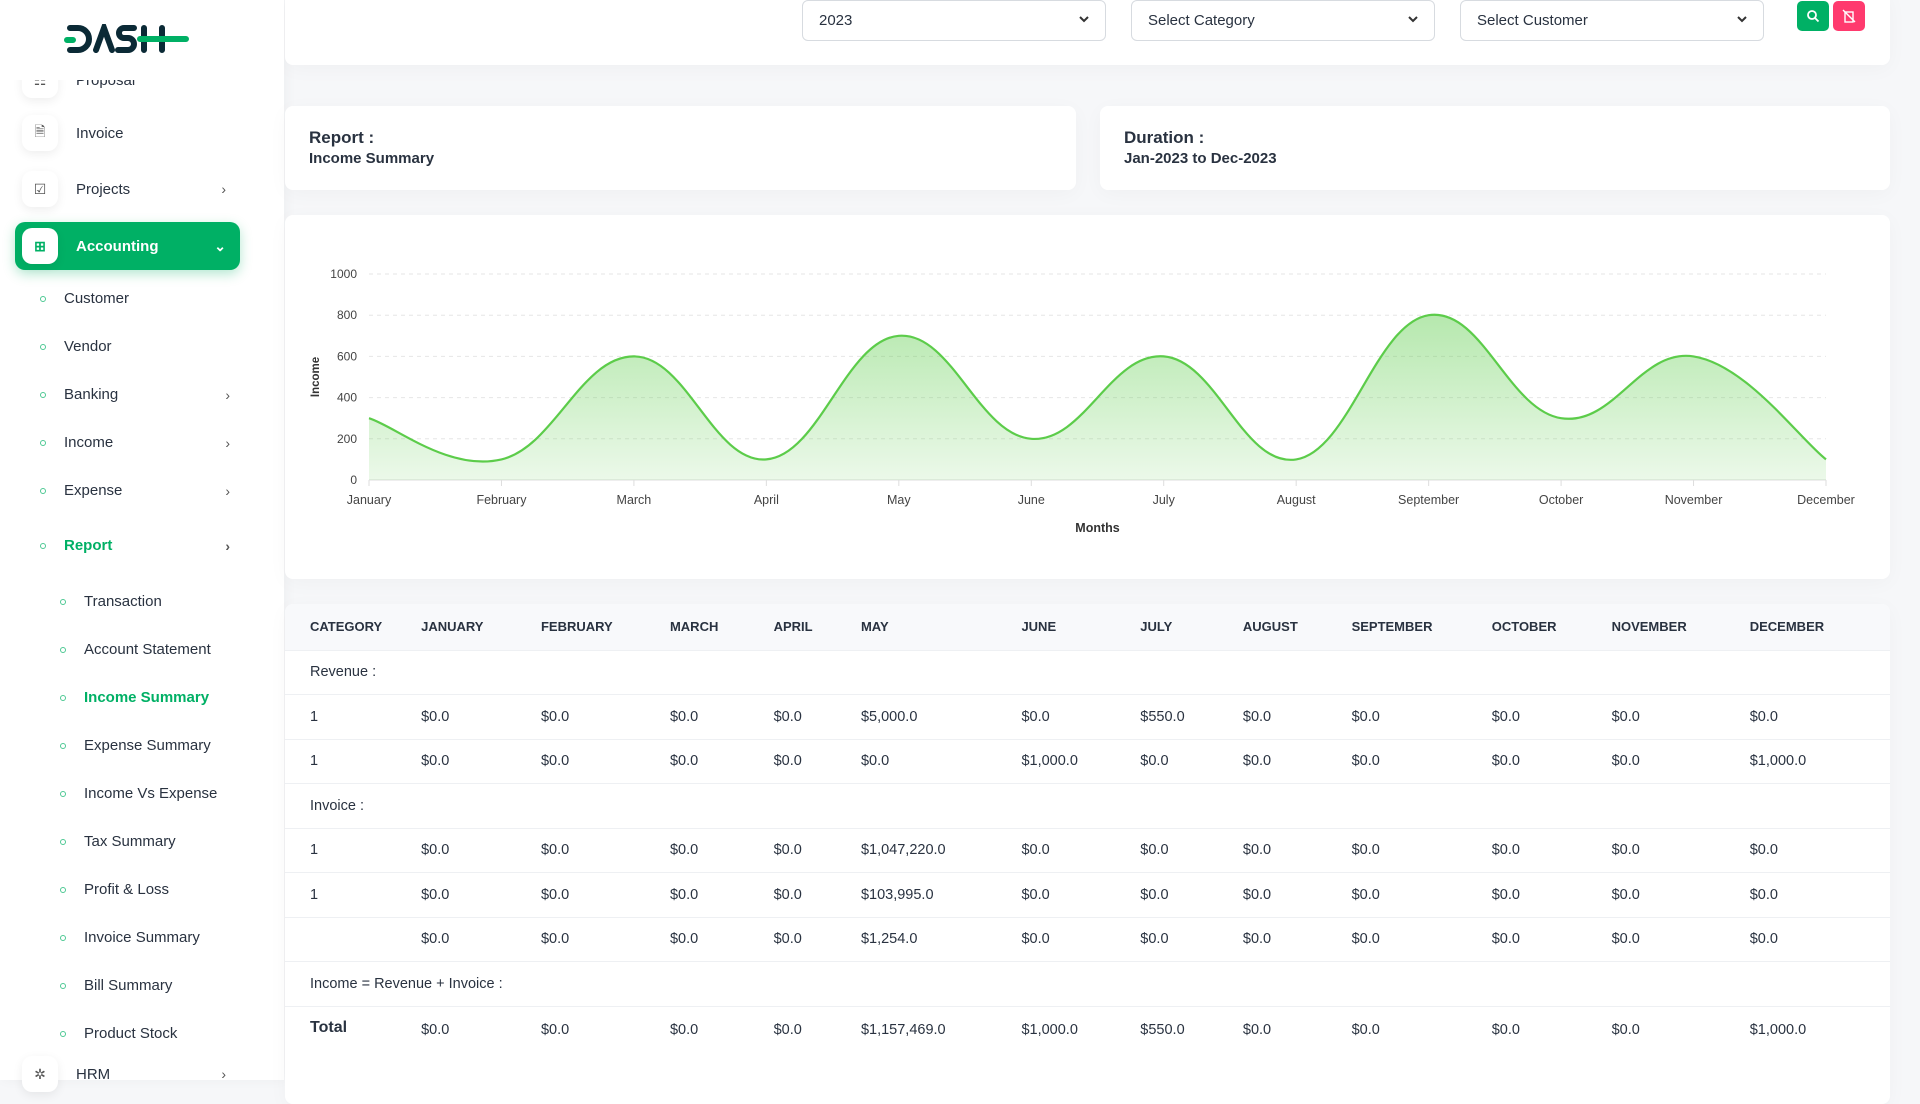 This screenshot has width=1920, height=1104. Describe the element at coordinates (1031, 500) in the screenshot. I see `x-tick-label: June` at that location.